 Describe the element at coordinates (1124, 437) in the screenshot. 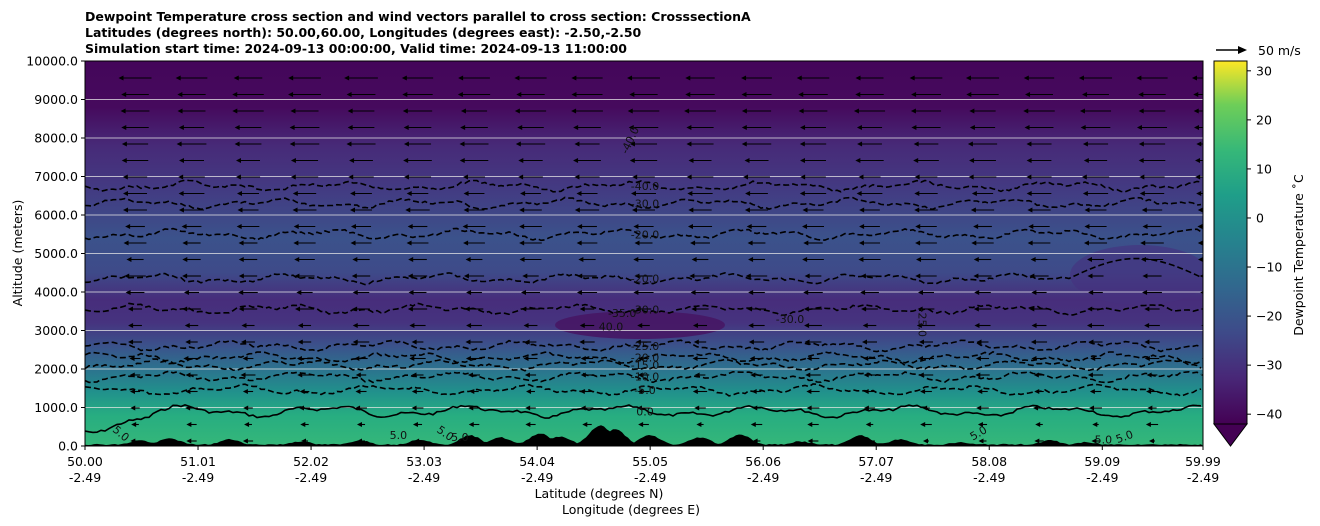

I see `contour-label: 5.0` at that location.